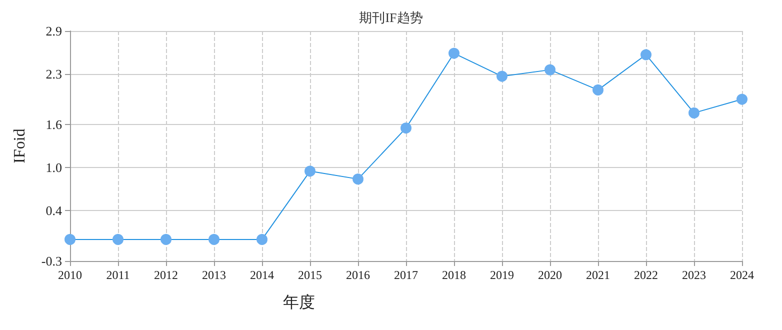 This screenshot has width=782, height=330. I want to click on y-tick-label: 2.9, so click(54, 31).